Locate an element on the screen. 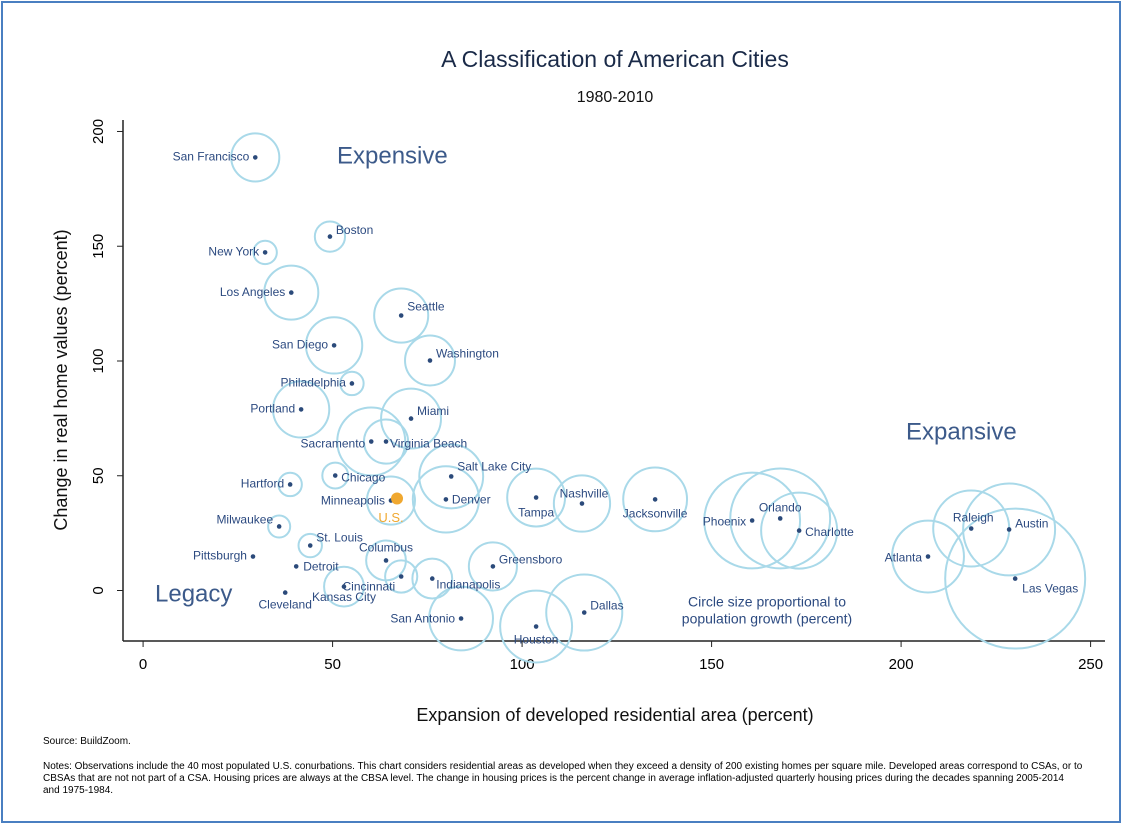 This screenshot has width=1126, height=828. y-tick-label: 0 is located at coordinates (98, 590).